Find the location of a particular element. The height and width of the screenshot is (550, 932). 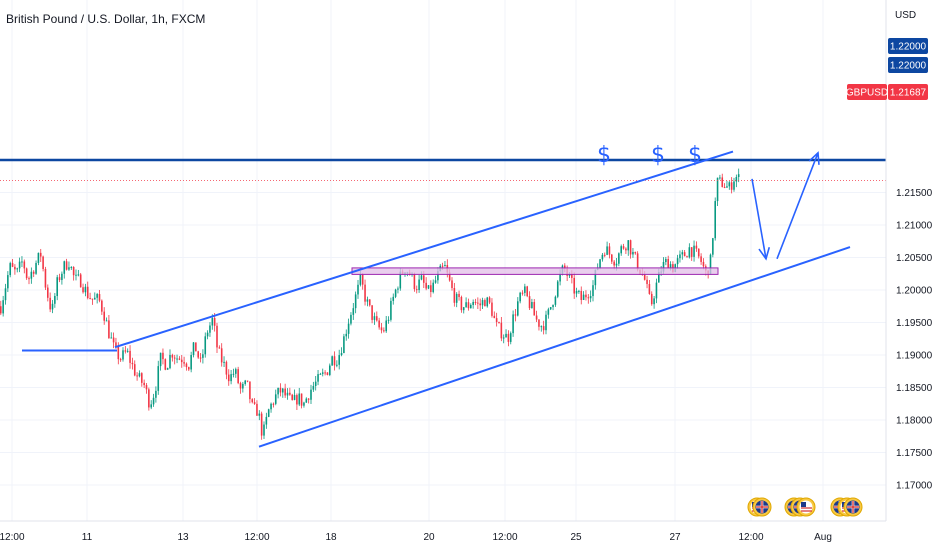

economic-events-row is located at coordinates (805, 507).